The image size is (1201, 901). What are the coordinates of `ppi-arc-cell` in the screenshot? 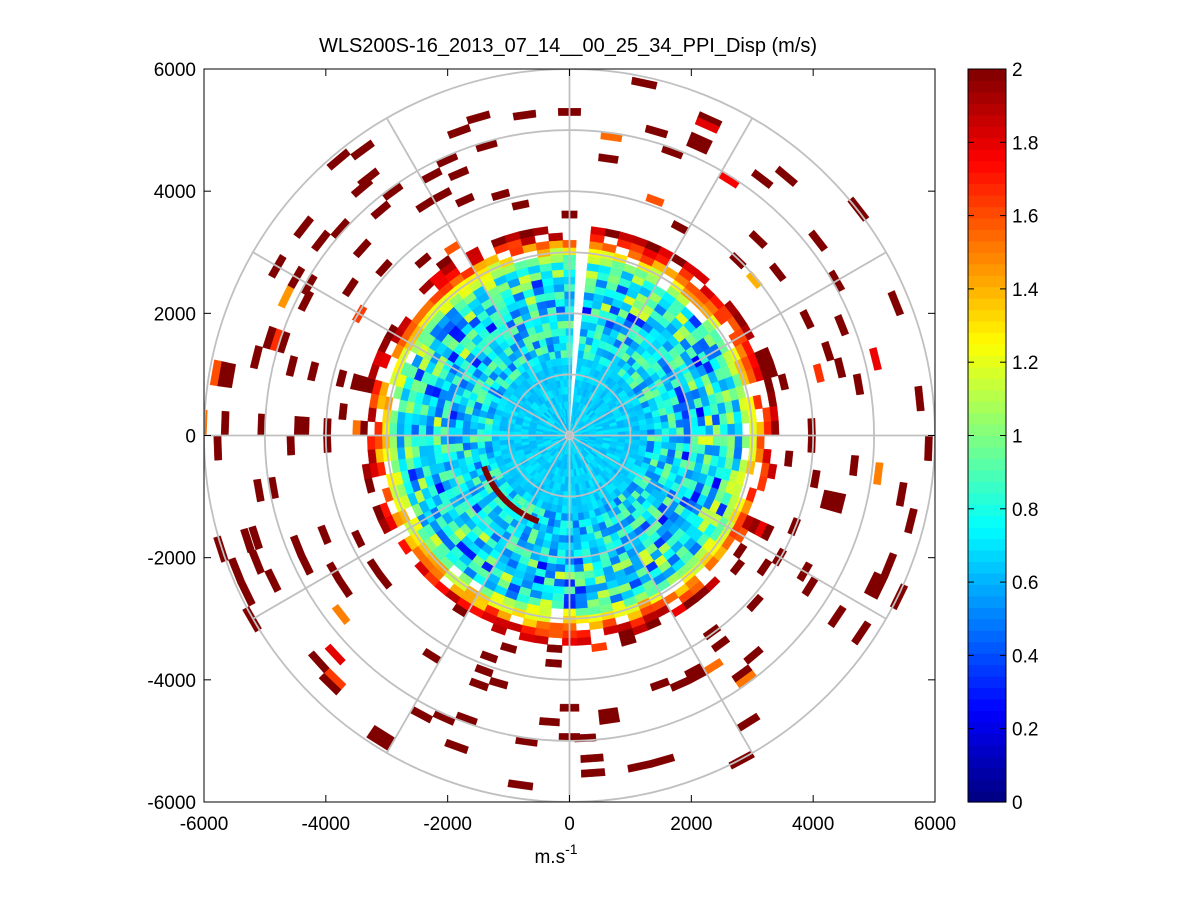 It's located at (484, 468).